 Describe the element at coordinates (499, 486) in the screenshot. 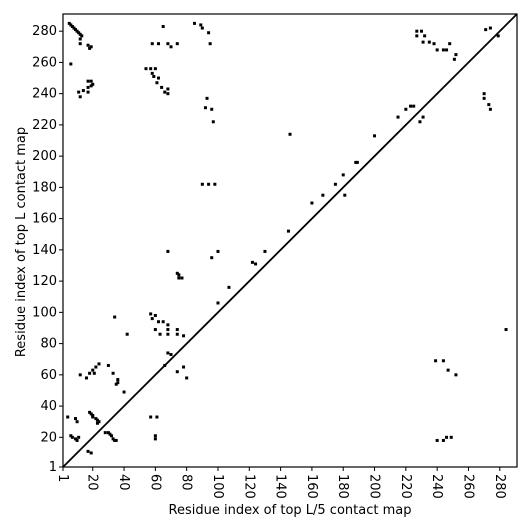

I see `x-tick-label: 280` at that location.